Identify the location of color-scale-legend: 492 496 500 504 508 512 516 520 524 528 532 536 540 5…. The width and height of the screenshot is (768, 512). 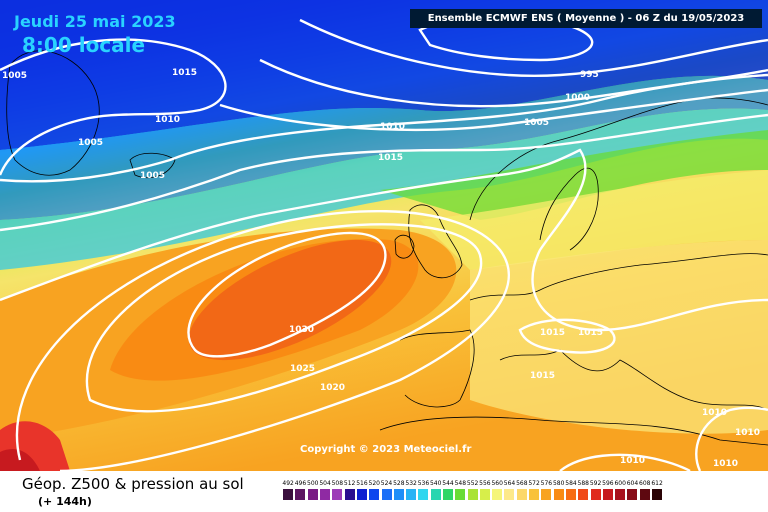
(473, 490).